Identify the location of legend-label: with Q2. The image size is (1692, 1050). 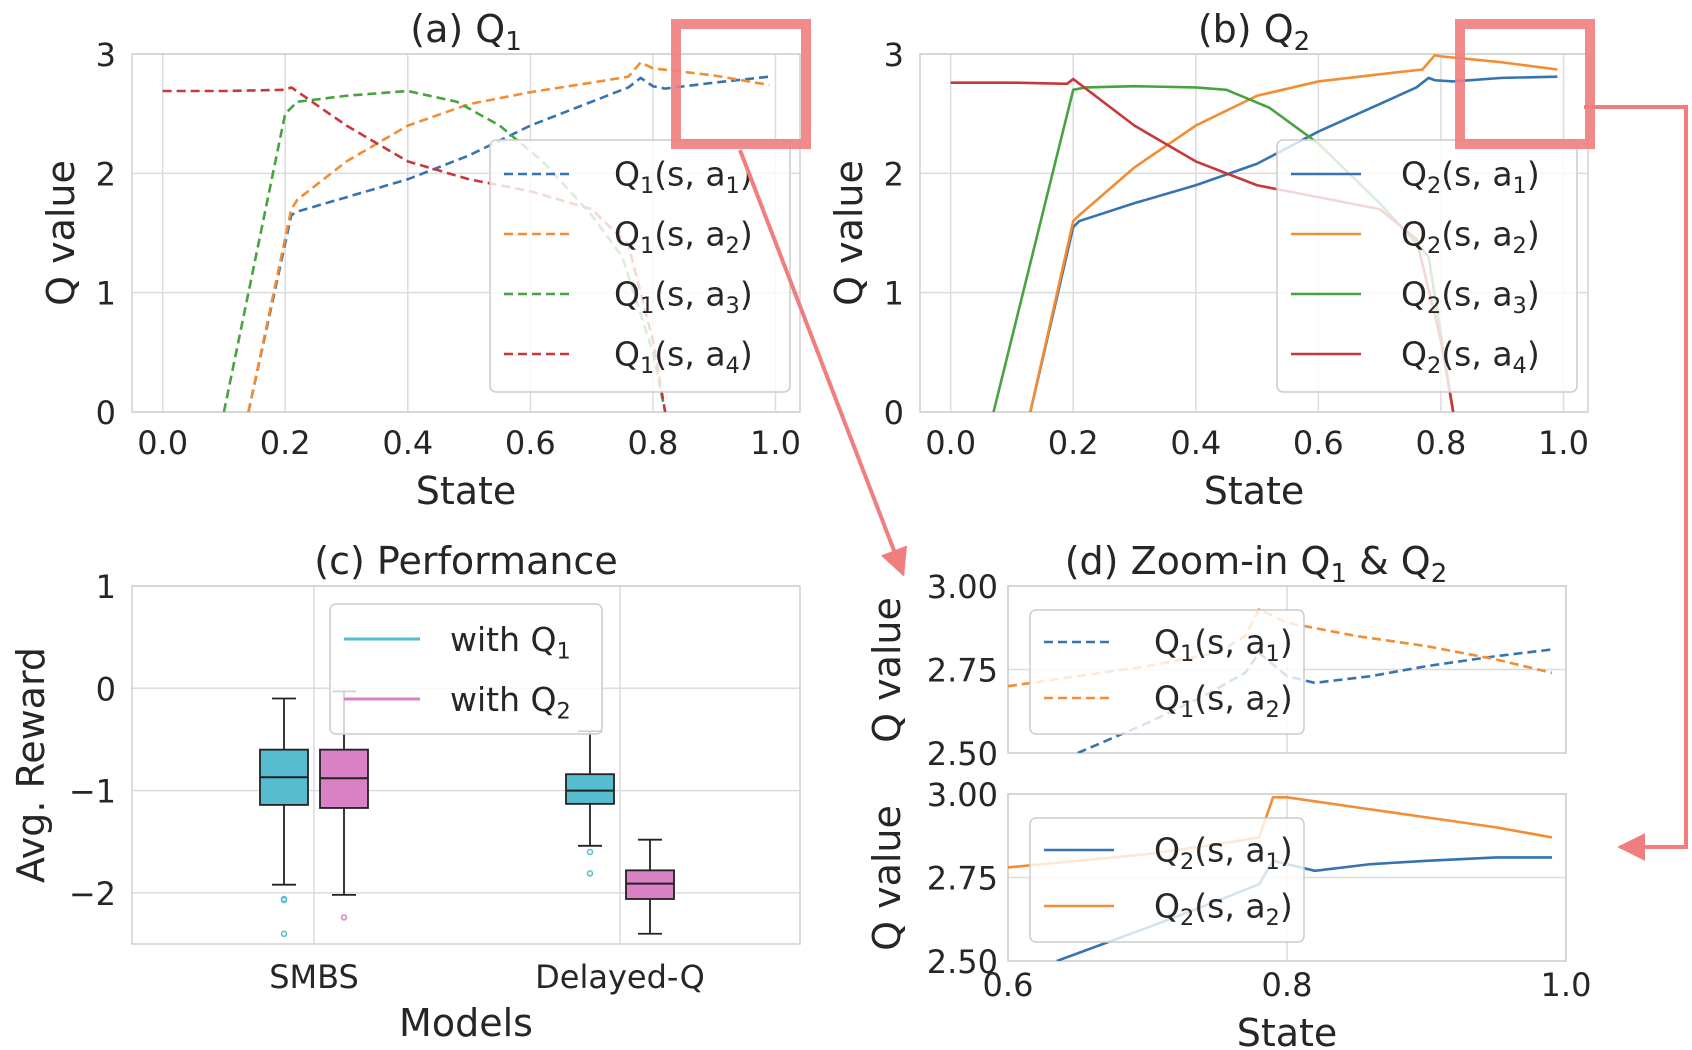
(510, 702).